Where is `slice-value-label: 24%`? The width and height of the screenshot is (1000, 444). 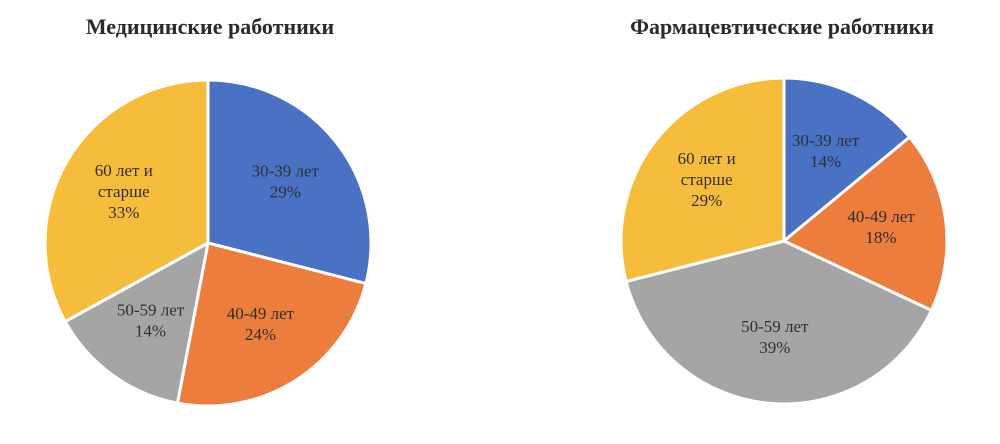
slice-value-label: 24% is located at coordinates (260, 334).